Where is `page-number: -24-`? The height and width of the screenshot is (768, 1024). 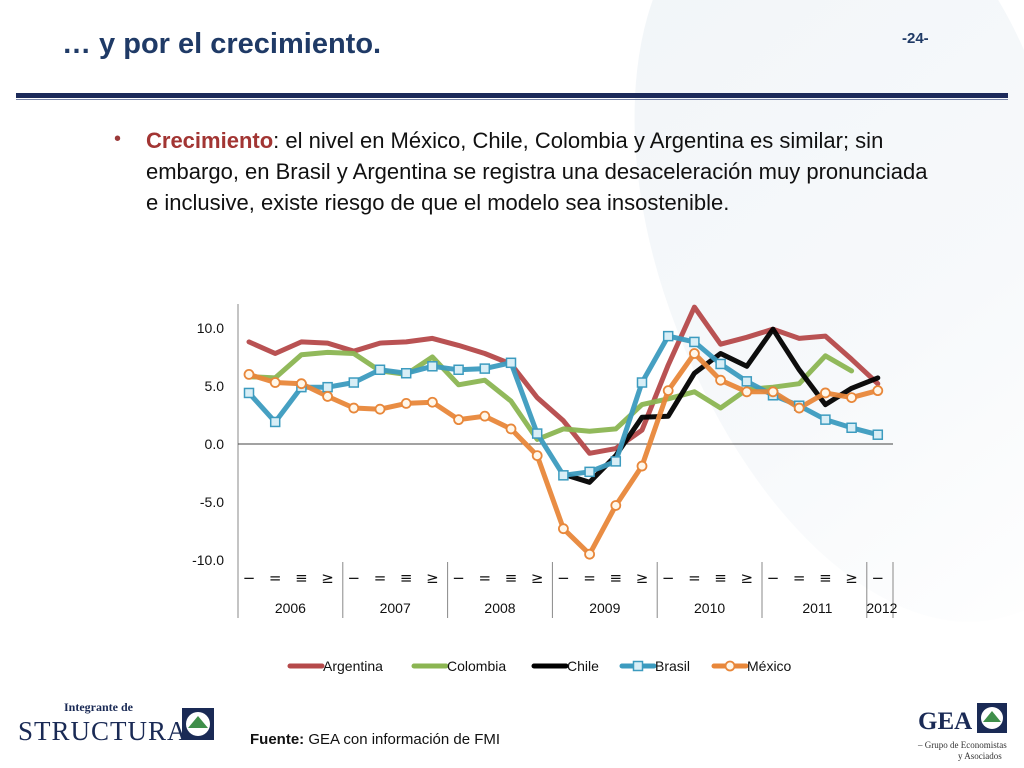
page-number: -24- is located at coordinates (915, 38).